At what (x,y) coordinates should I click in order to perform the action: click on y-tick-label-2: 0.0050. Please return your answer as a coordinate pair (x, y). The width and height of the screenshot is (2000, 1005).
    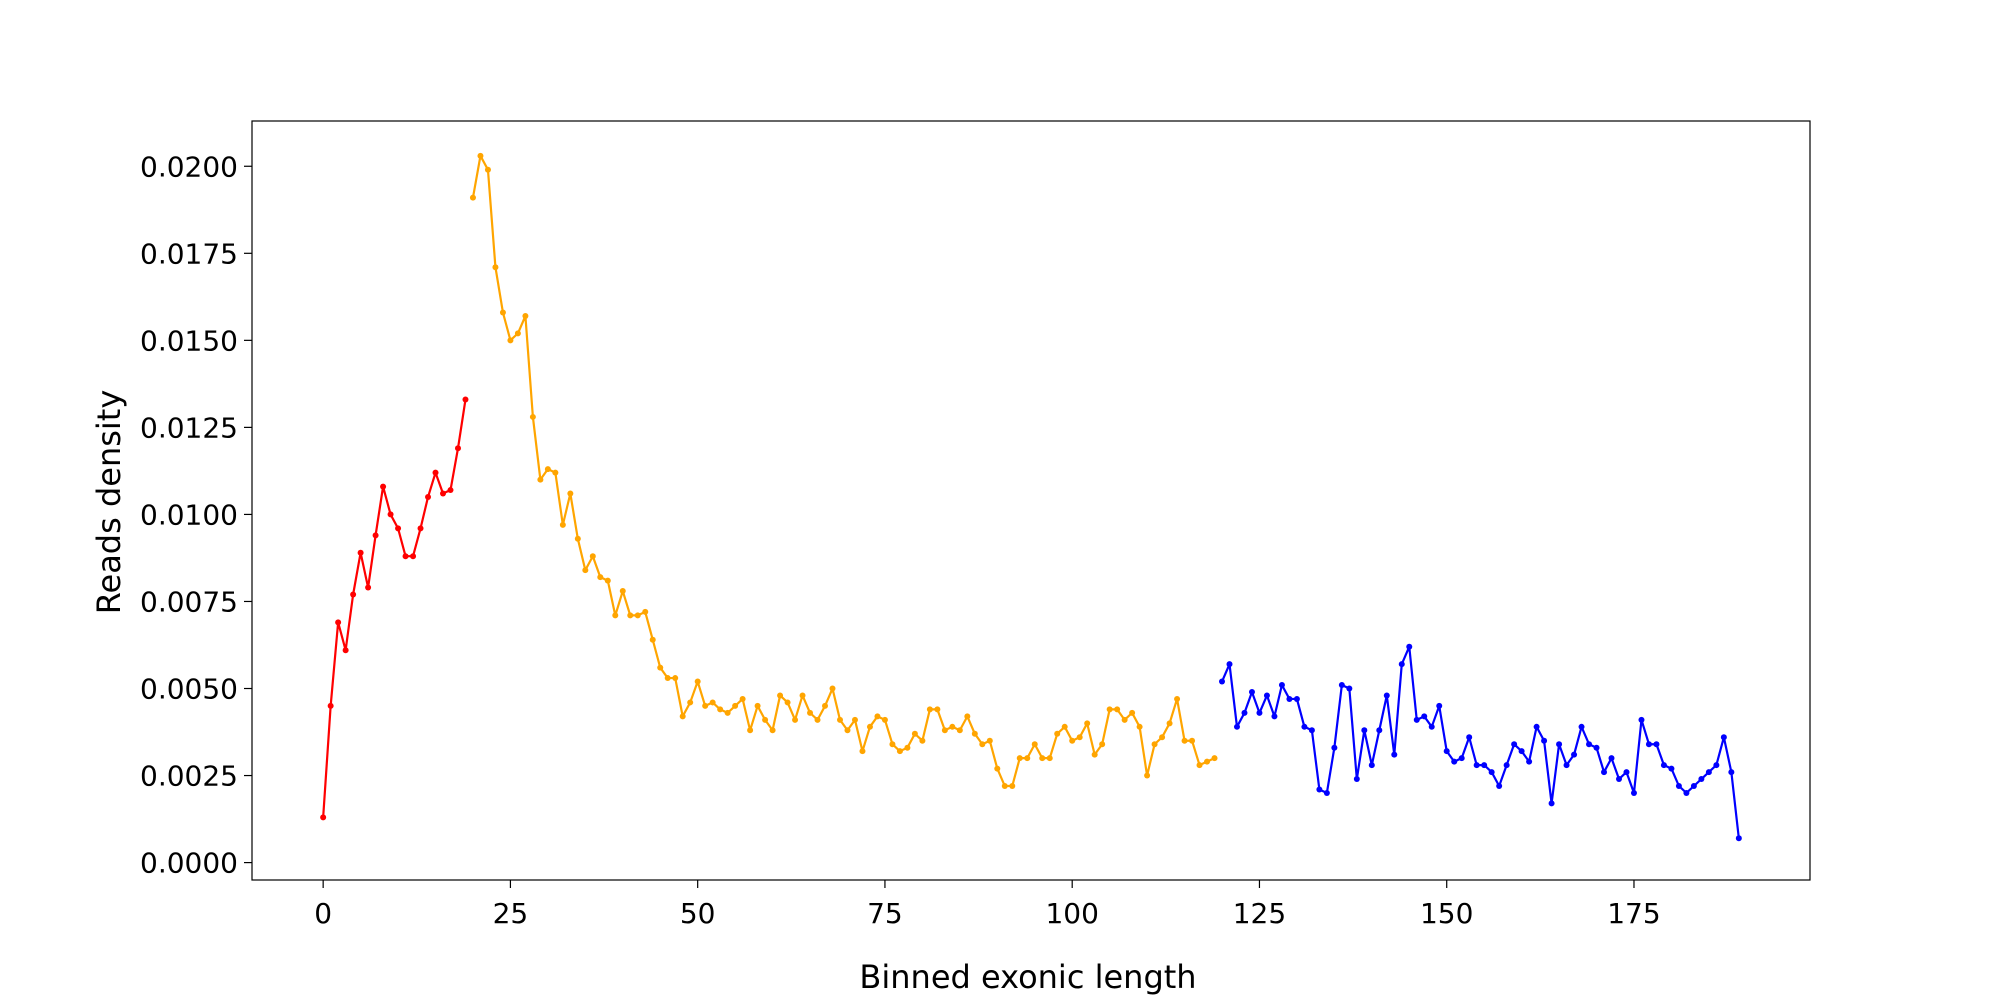
    Looking at the image, I should click on (189, 689).